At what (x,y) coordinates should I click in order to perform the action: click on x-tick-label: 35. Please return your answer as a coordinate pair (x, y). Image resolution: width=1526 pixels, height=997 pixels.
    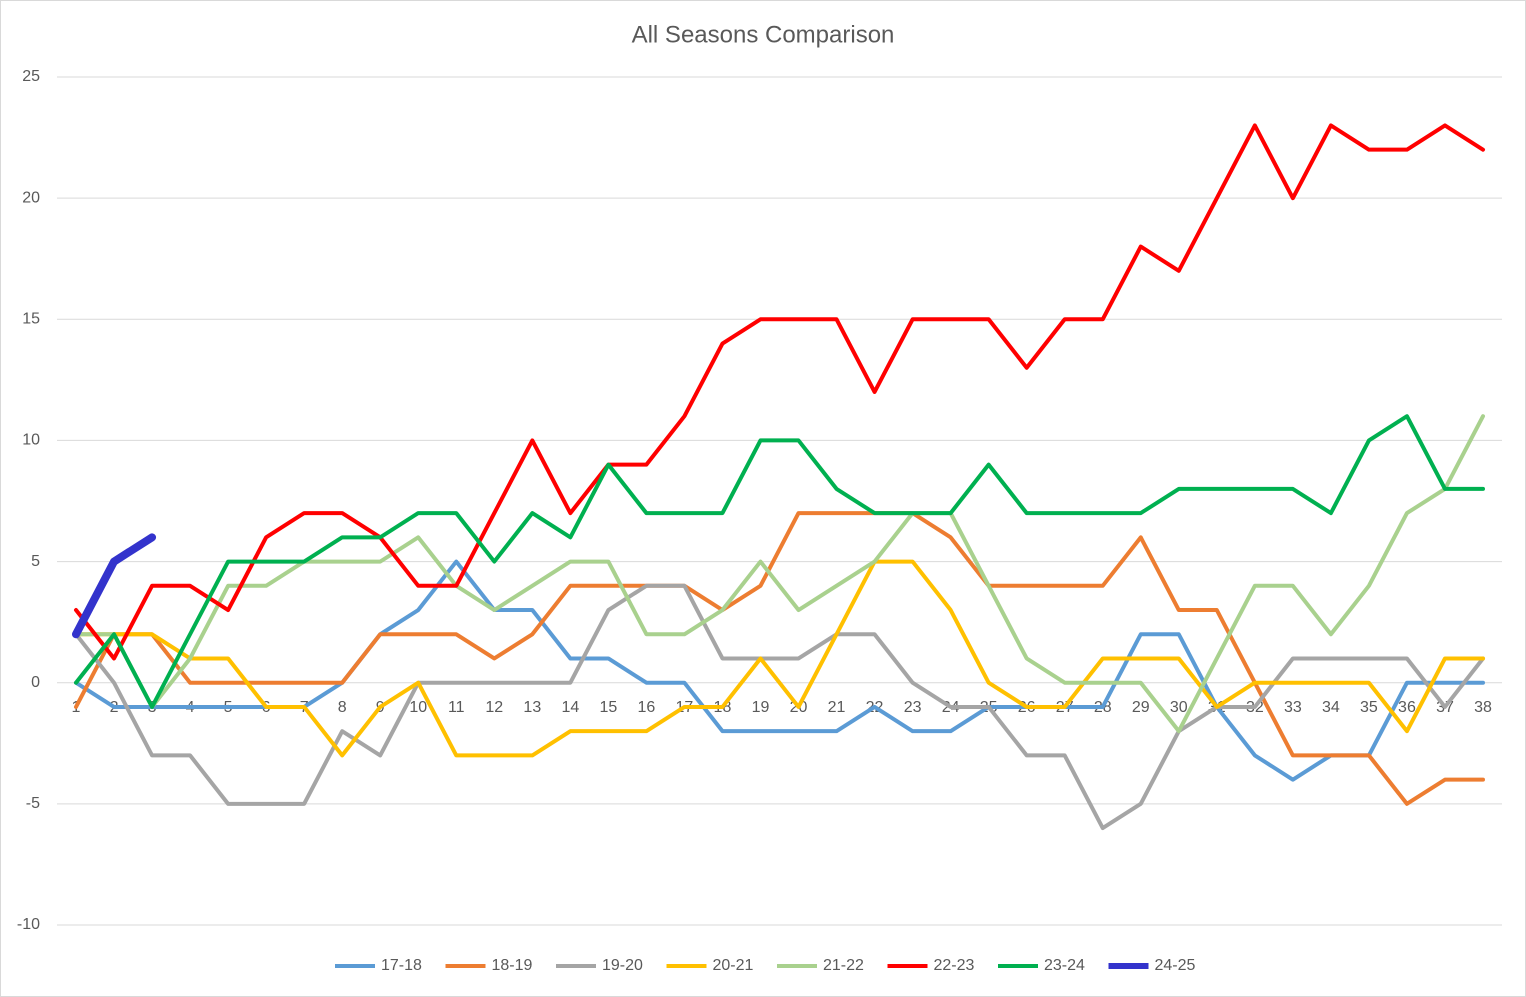
    Looking at the image, I should click on (1369, 707).